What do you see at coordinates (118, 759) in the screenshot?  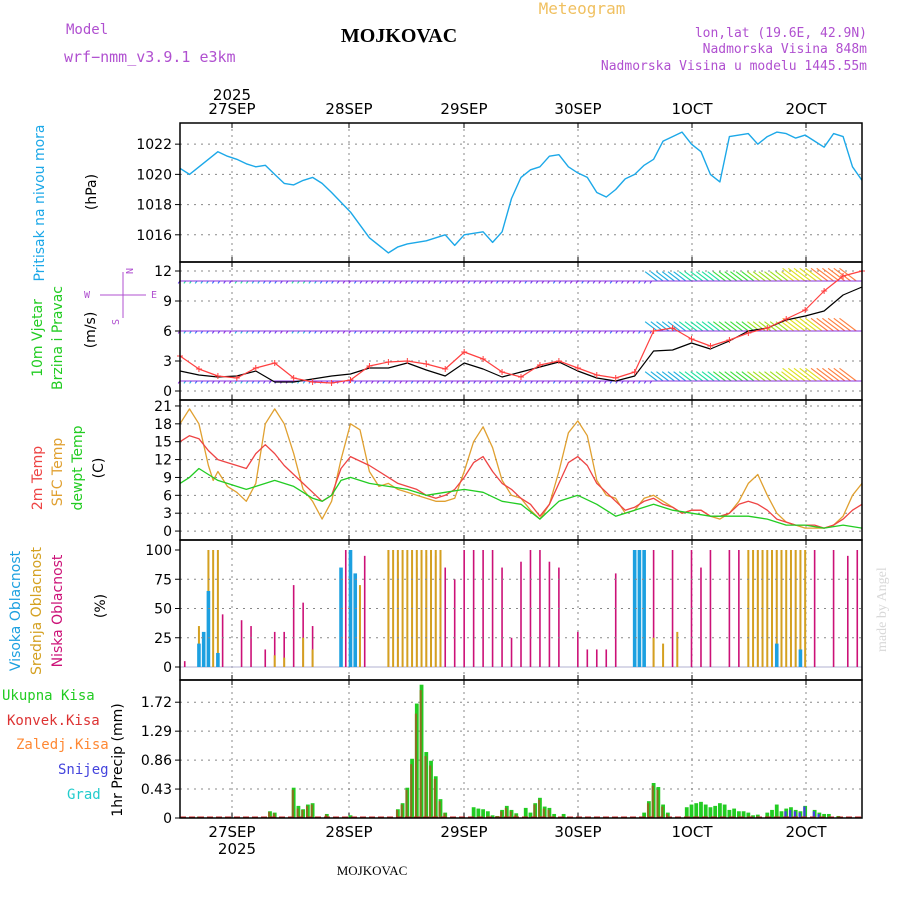 I see `precip-ylabel: 1hr Precip (mm)` at bounding box center [118, 759].